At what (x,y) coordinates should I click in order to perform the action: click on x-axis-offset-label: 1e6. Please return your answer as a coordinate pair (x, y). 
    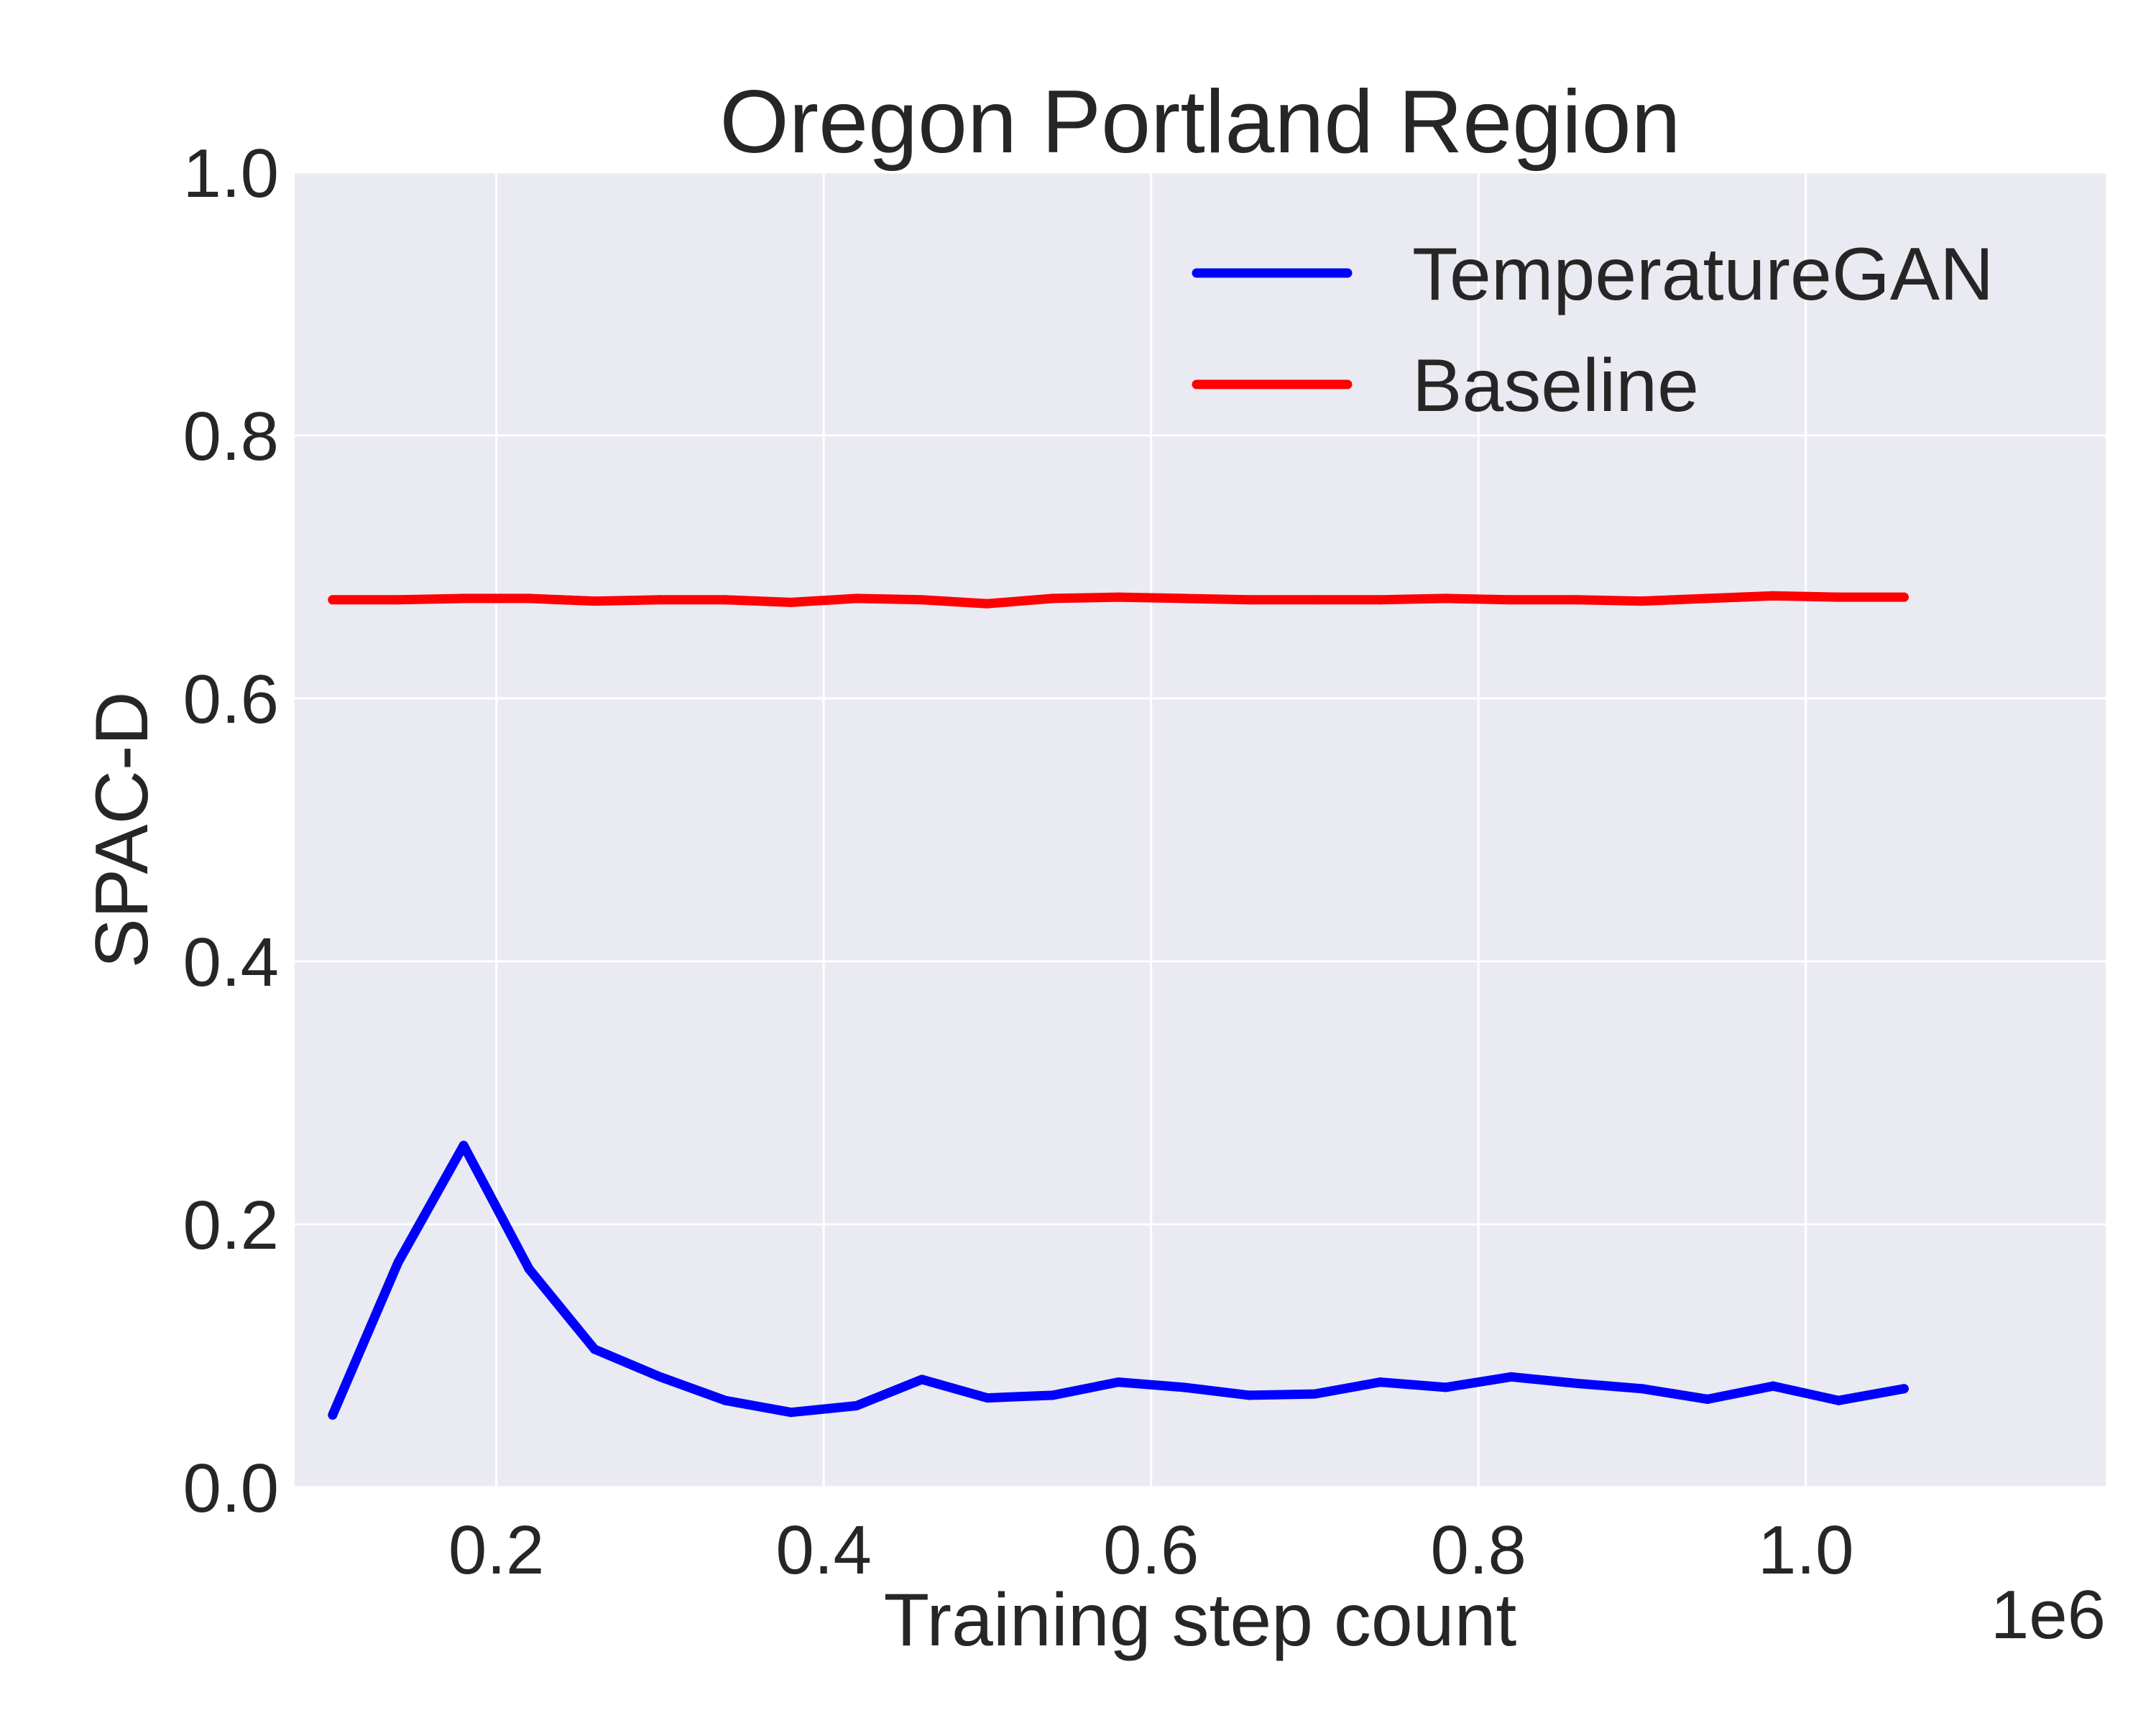
    Looking at the image, I should click on (2049, 1614).